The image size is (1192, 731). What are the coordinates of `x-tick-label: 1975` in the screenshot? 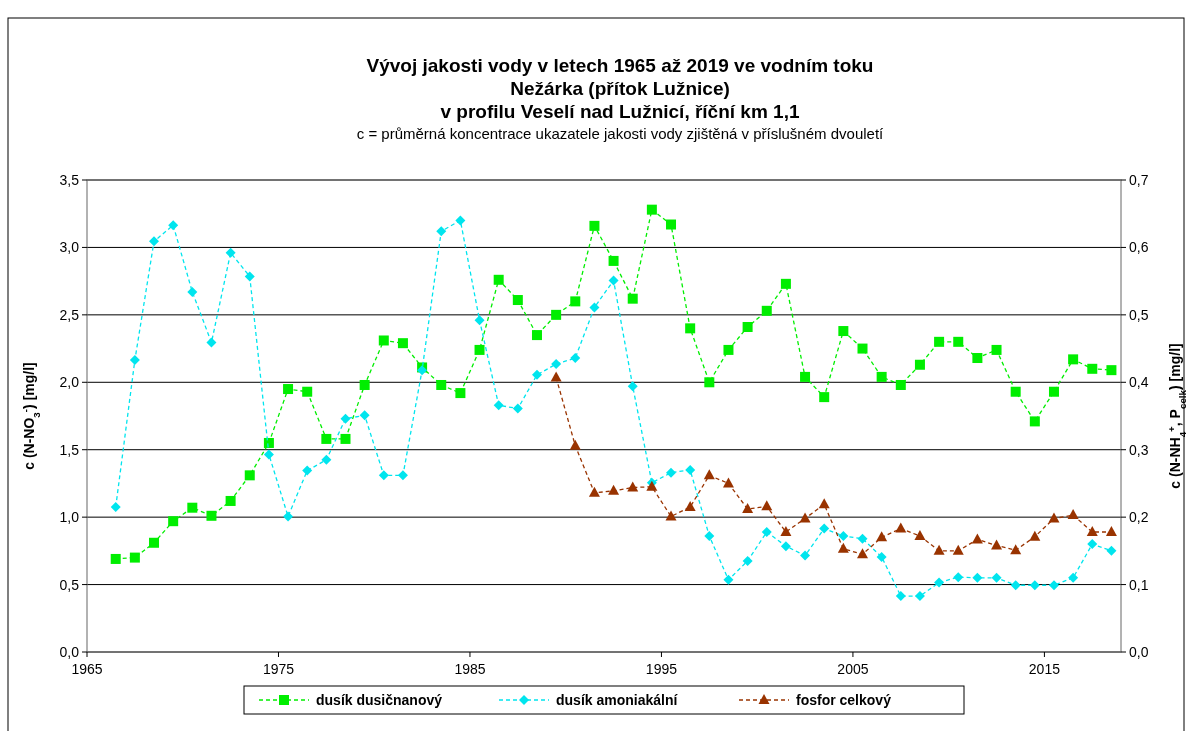 It's located at (278, 669).